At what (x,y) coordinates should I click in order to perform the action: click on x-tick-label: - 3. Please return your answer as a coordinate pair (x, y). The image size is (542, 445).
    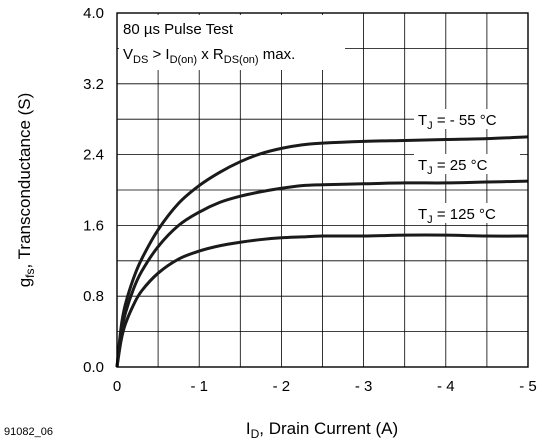
    Looking at the image, I should click on (364, 386).